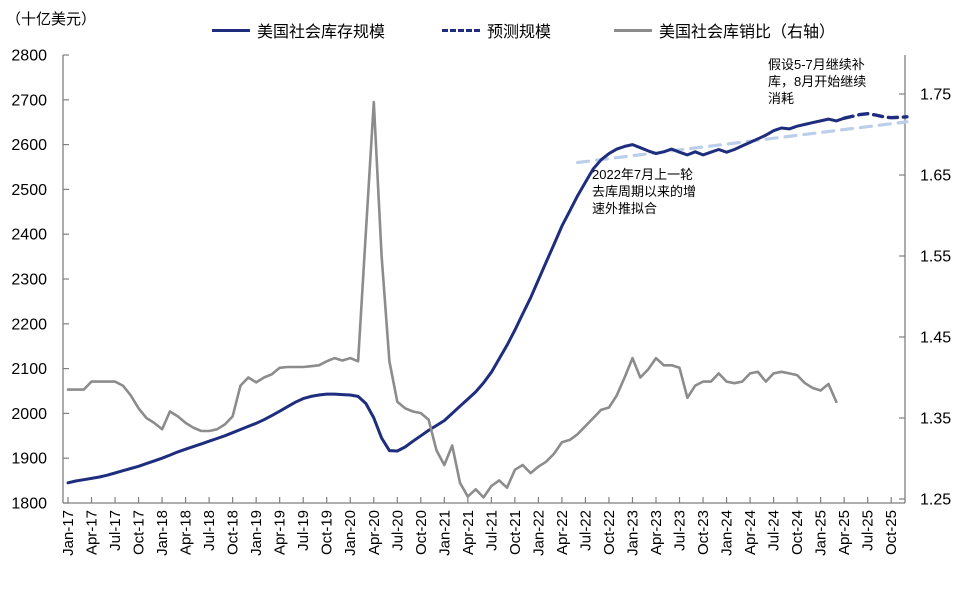  I want to click on x-tick-label: Oct-25, so click(891, 532).